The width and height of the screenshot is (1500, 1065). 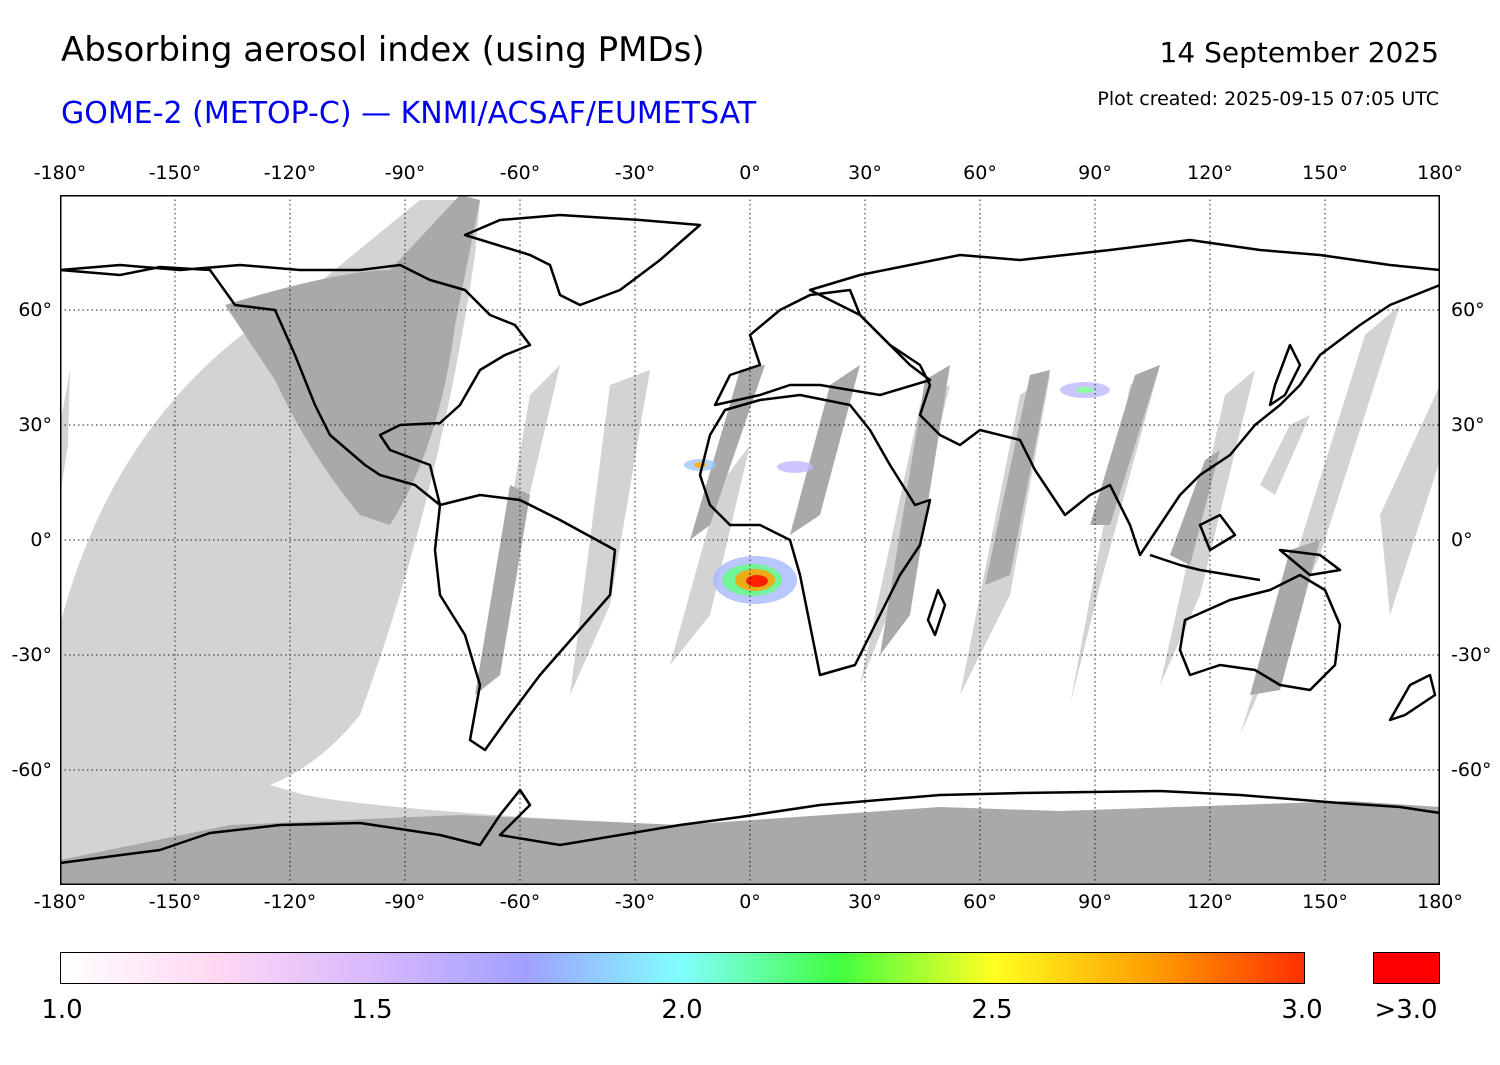 What do you see at coordinates (296, 385) in the screenshot?
I see `coast-north-america` at bounding box center [296, 385].